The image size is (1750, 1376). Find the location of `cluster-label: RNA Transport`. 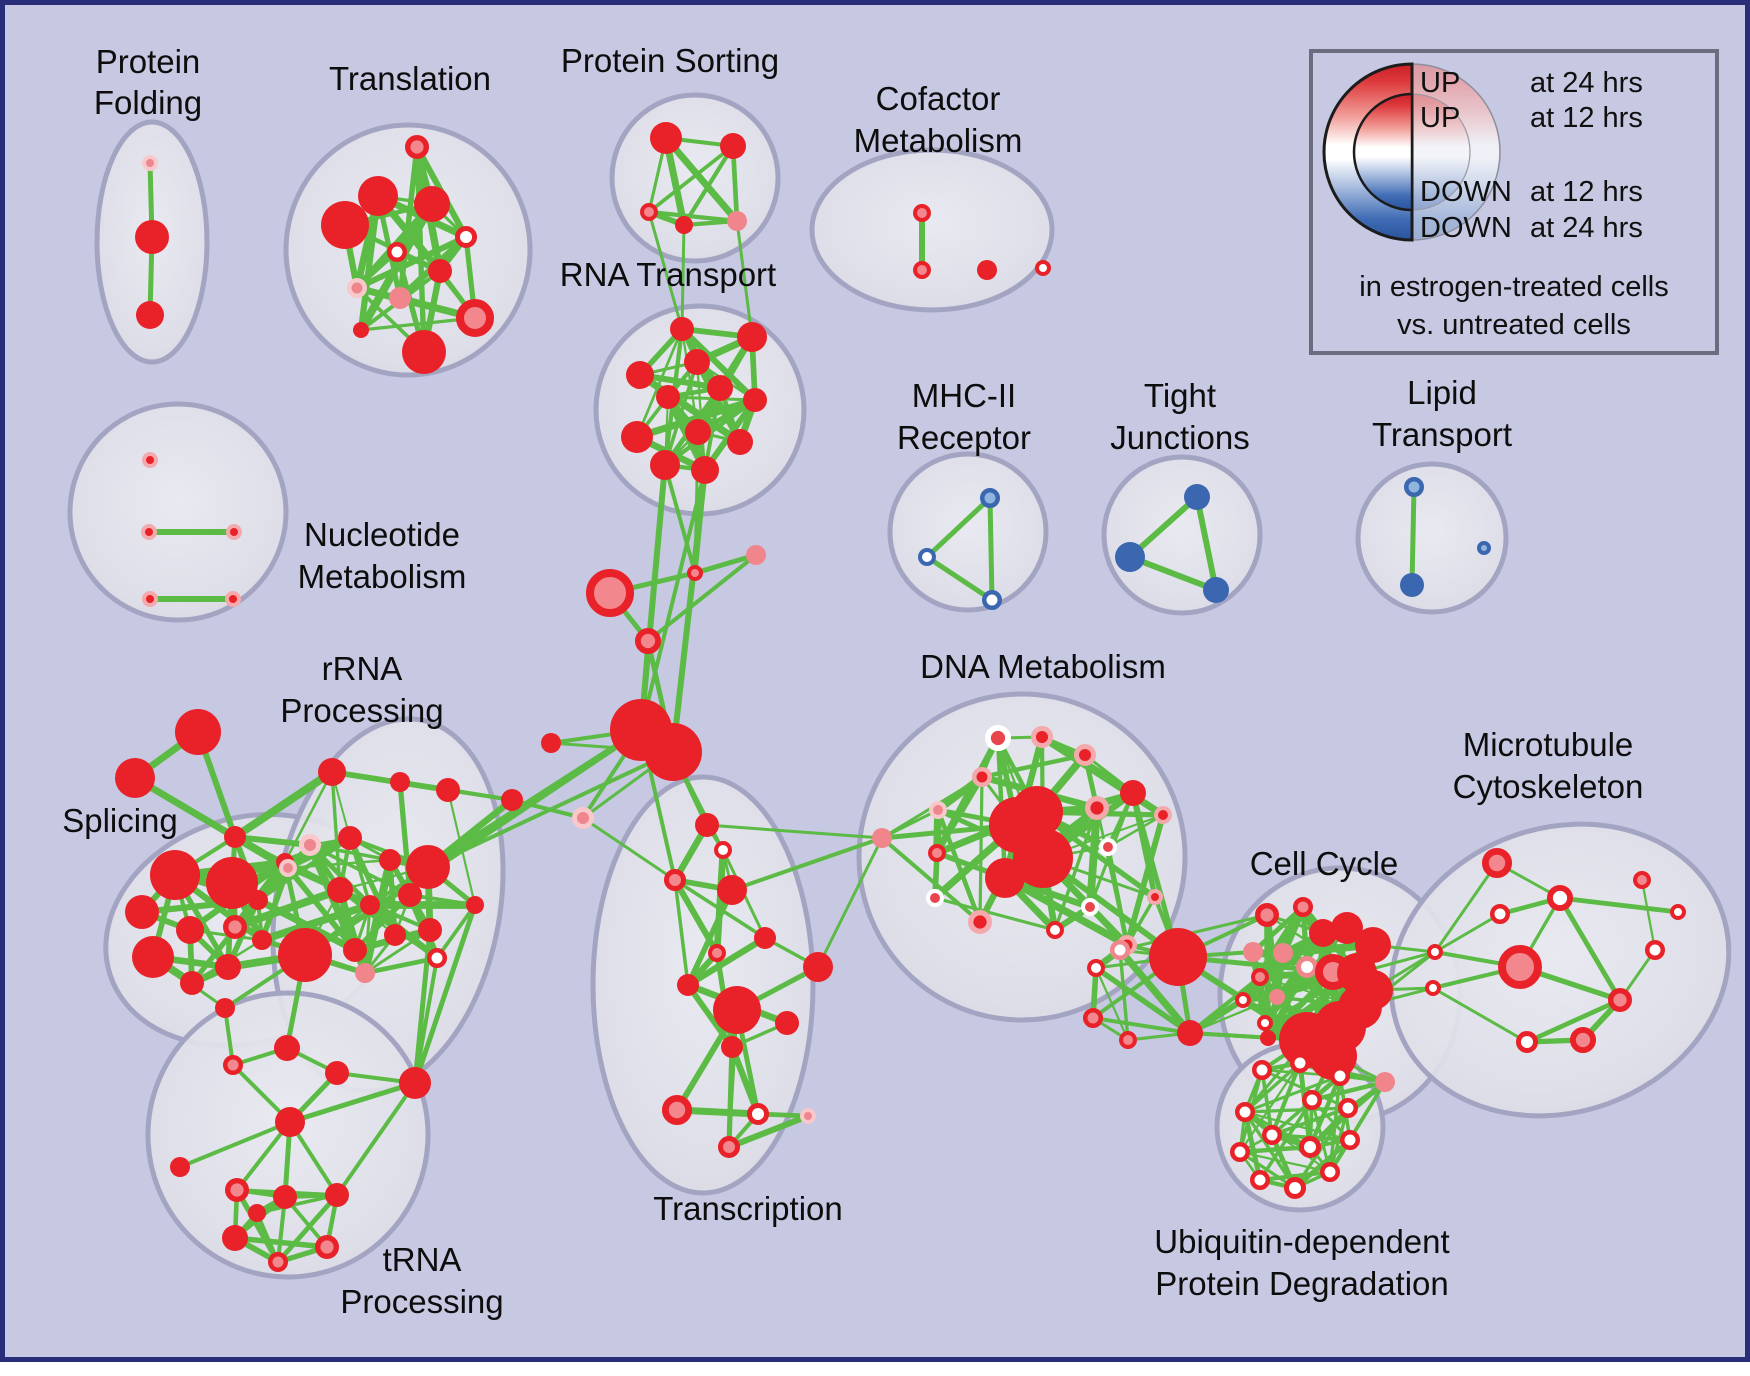

cluster-label: RNA Transport is located at coordinates (668, 274).